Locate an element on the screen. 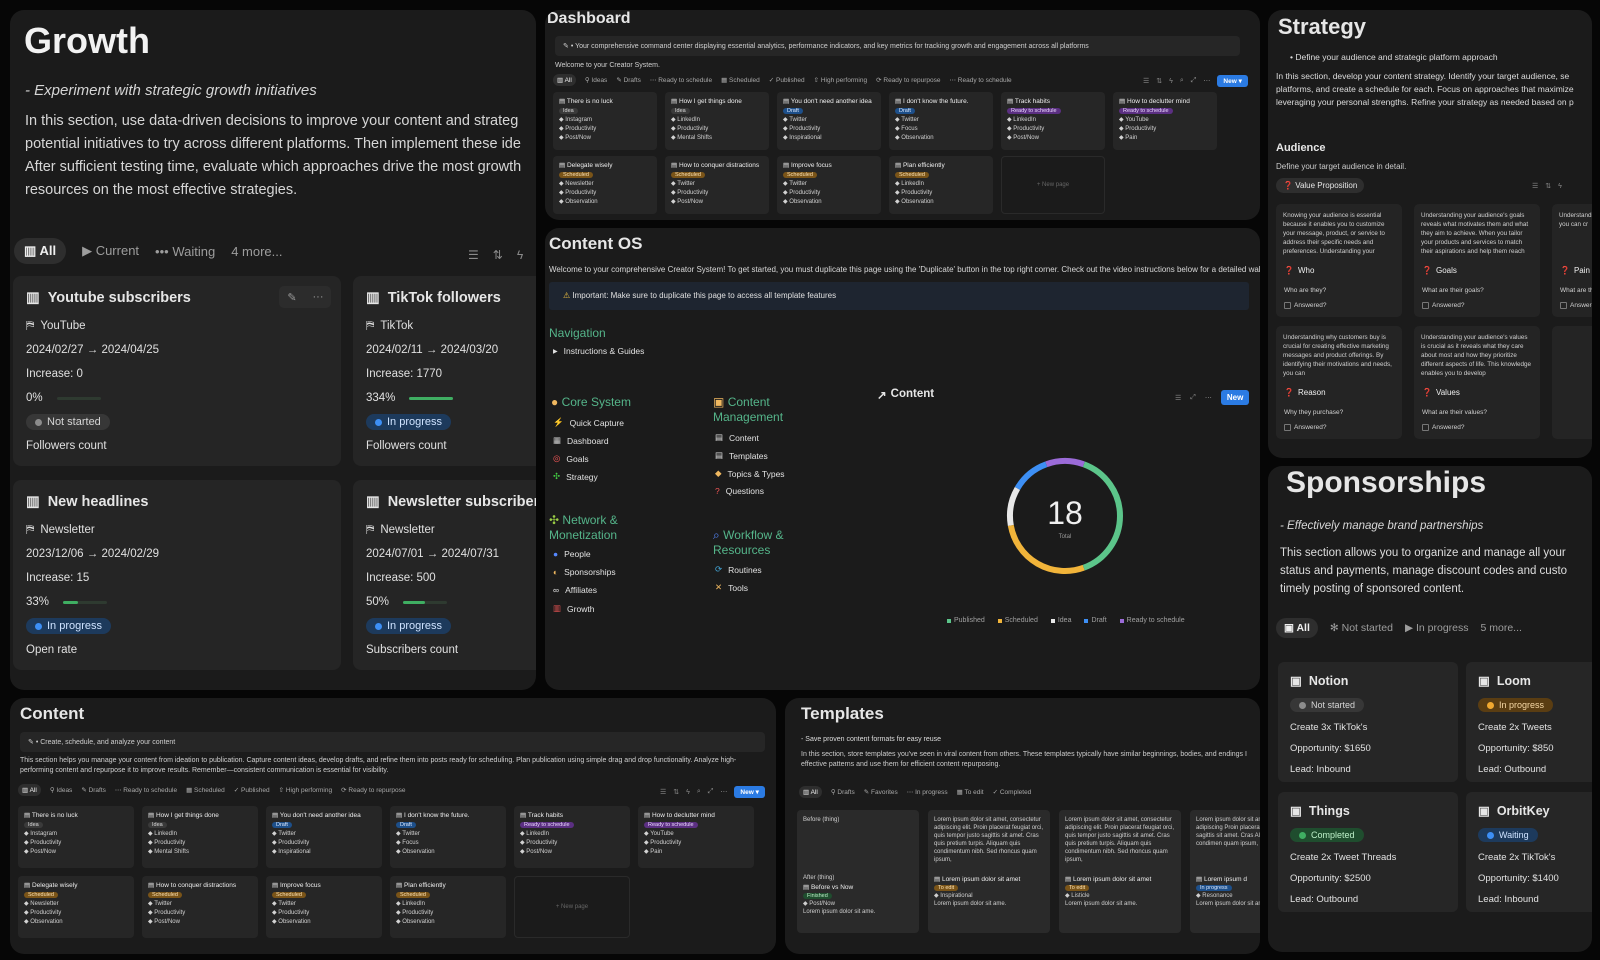  nav-quick-capture: ⚡ Quick Capture is located at coordinates (588, 422).